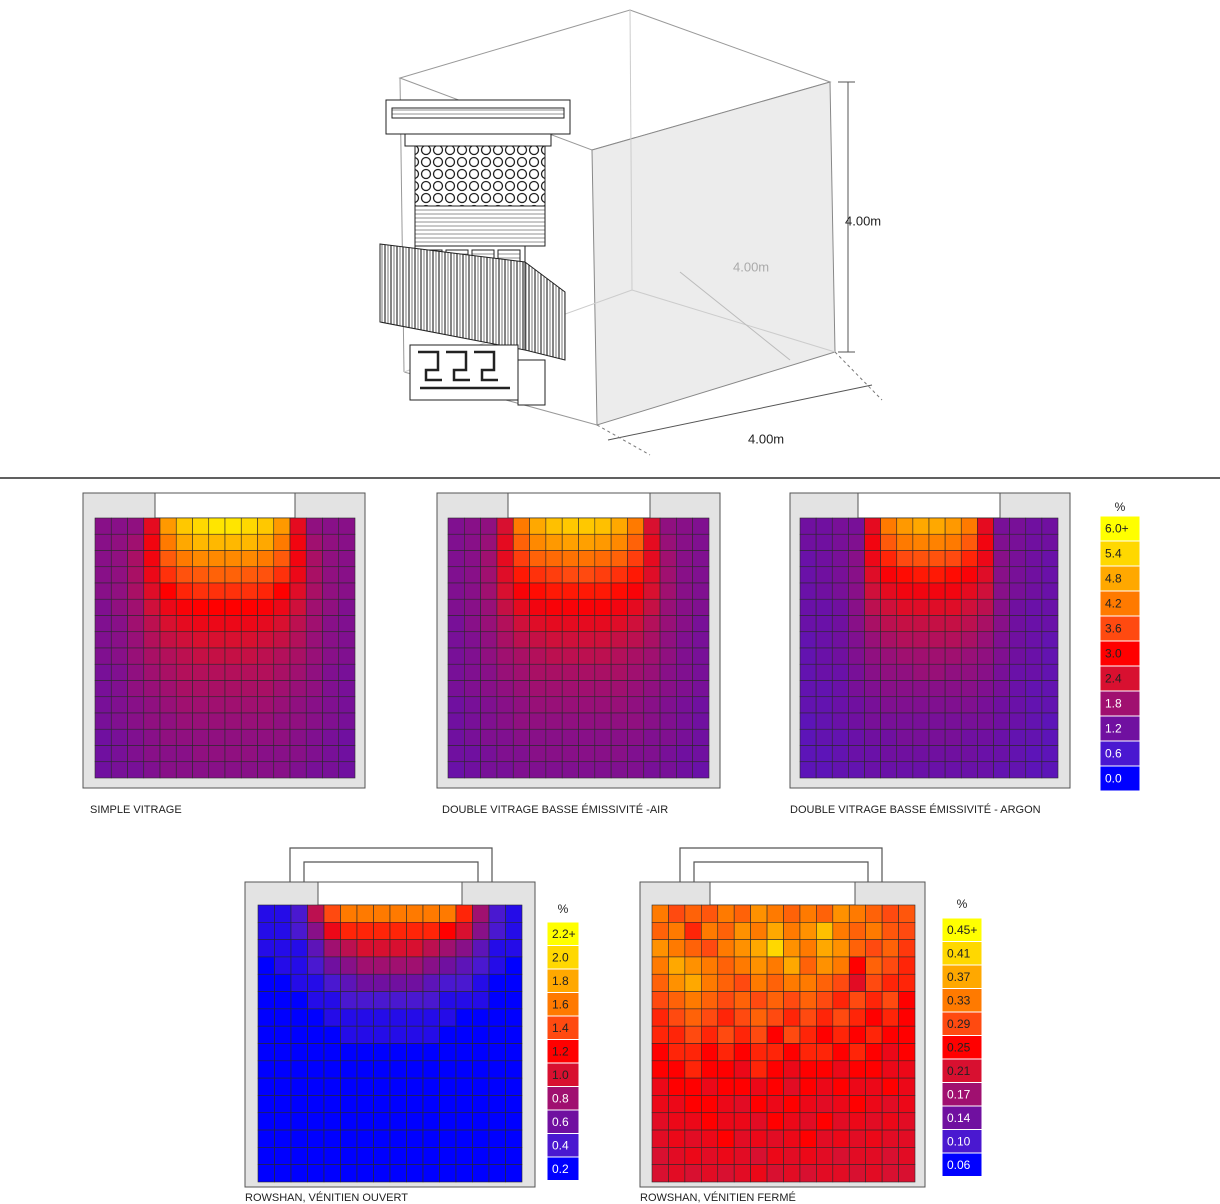 This screenshot has height=1204, width=1220. Describe the element at coordinates (464, 370) in the screenshot. I see `base-ornament` at that location.